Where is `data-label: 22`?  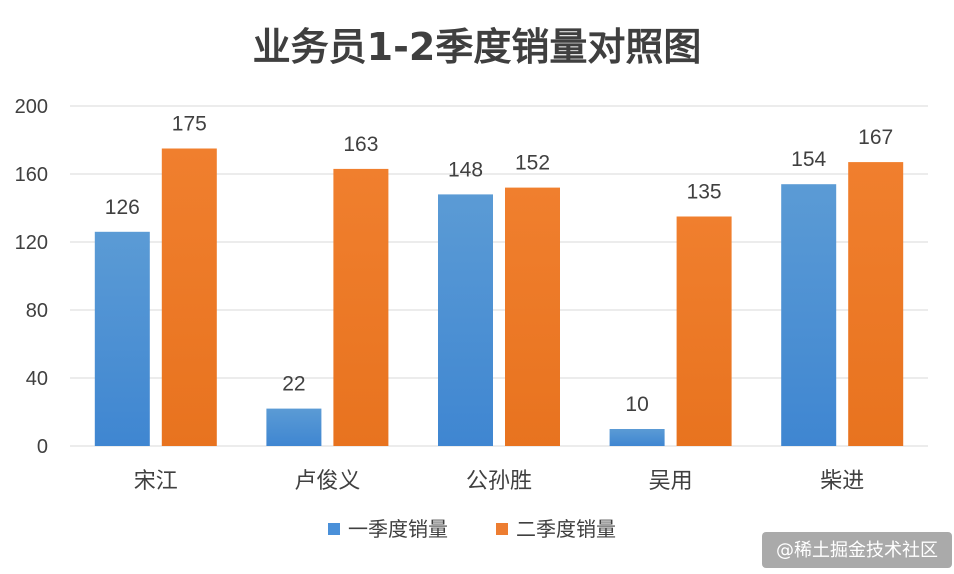 data-label: 22 is located at coordinates (293, 384).